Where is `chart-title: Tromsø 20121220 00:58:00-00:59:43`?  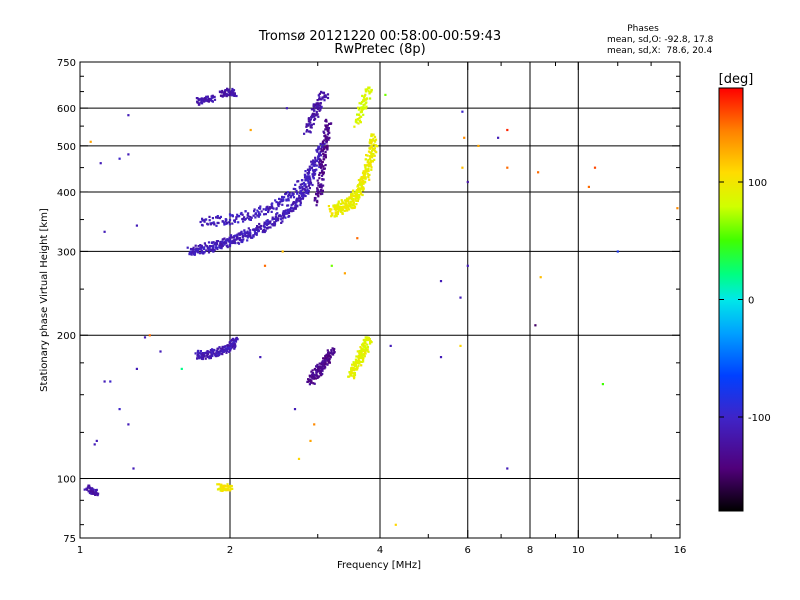
chart-title: Tromsø 20121220 00:58:00-00:59:43 is located at coordinates (379, 36).